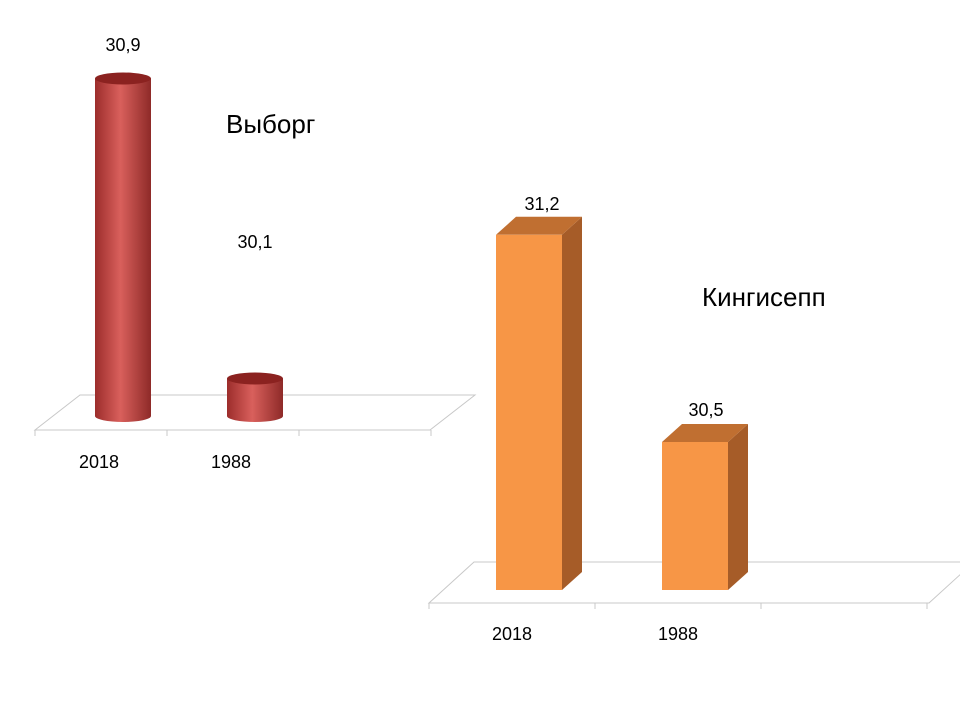 The image size is (960, 720). Describe the element at coordinates (99, 462) in the screenshot. I see `chart1-tick-label-2018: 2018` at that location.